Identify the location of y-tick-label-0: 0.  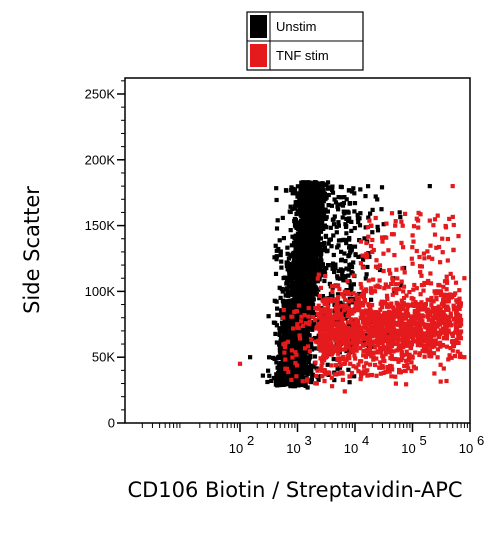
(111, 423).